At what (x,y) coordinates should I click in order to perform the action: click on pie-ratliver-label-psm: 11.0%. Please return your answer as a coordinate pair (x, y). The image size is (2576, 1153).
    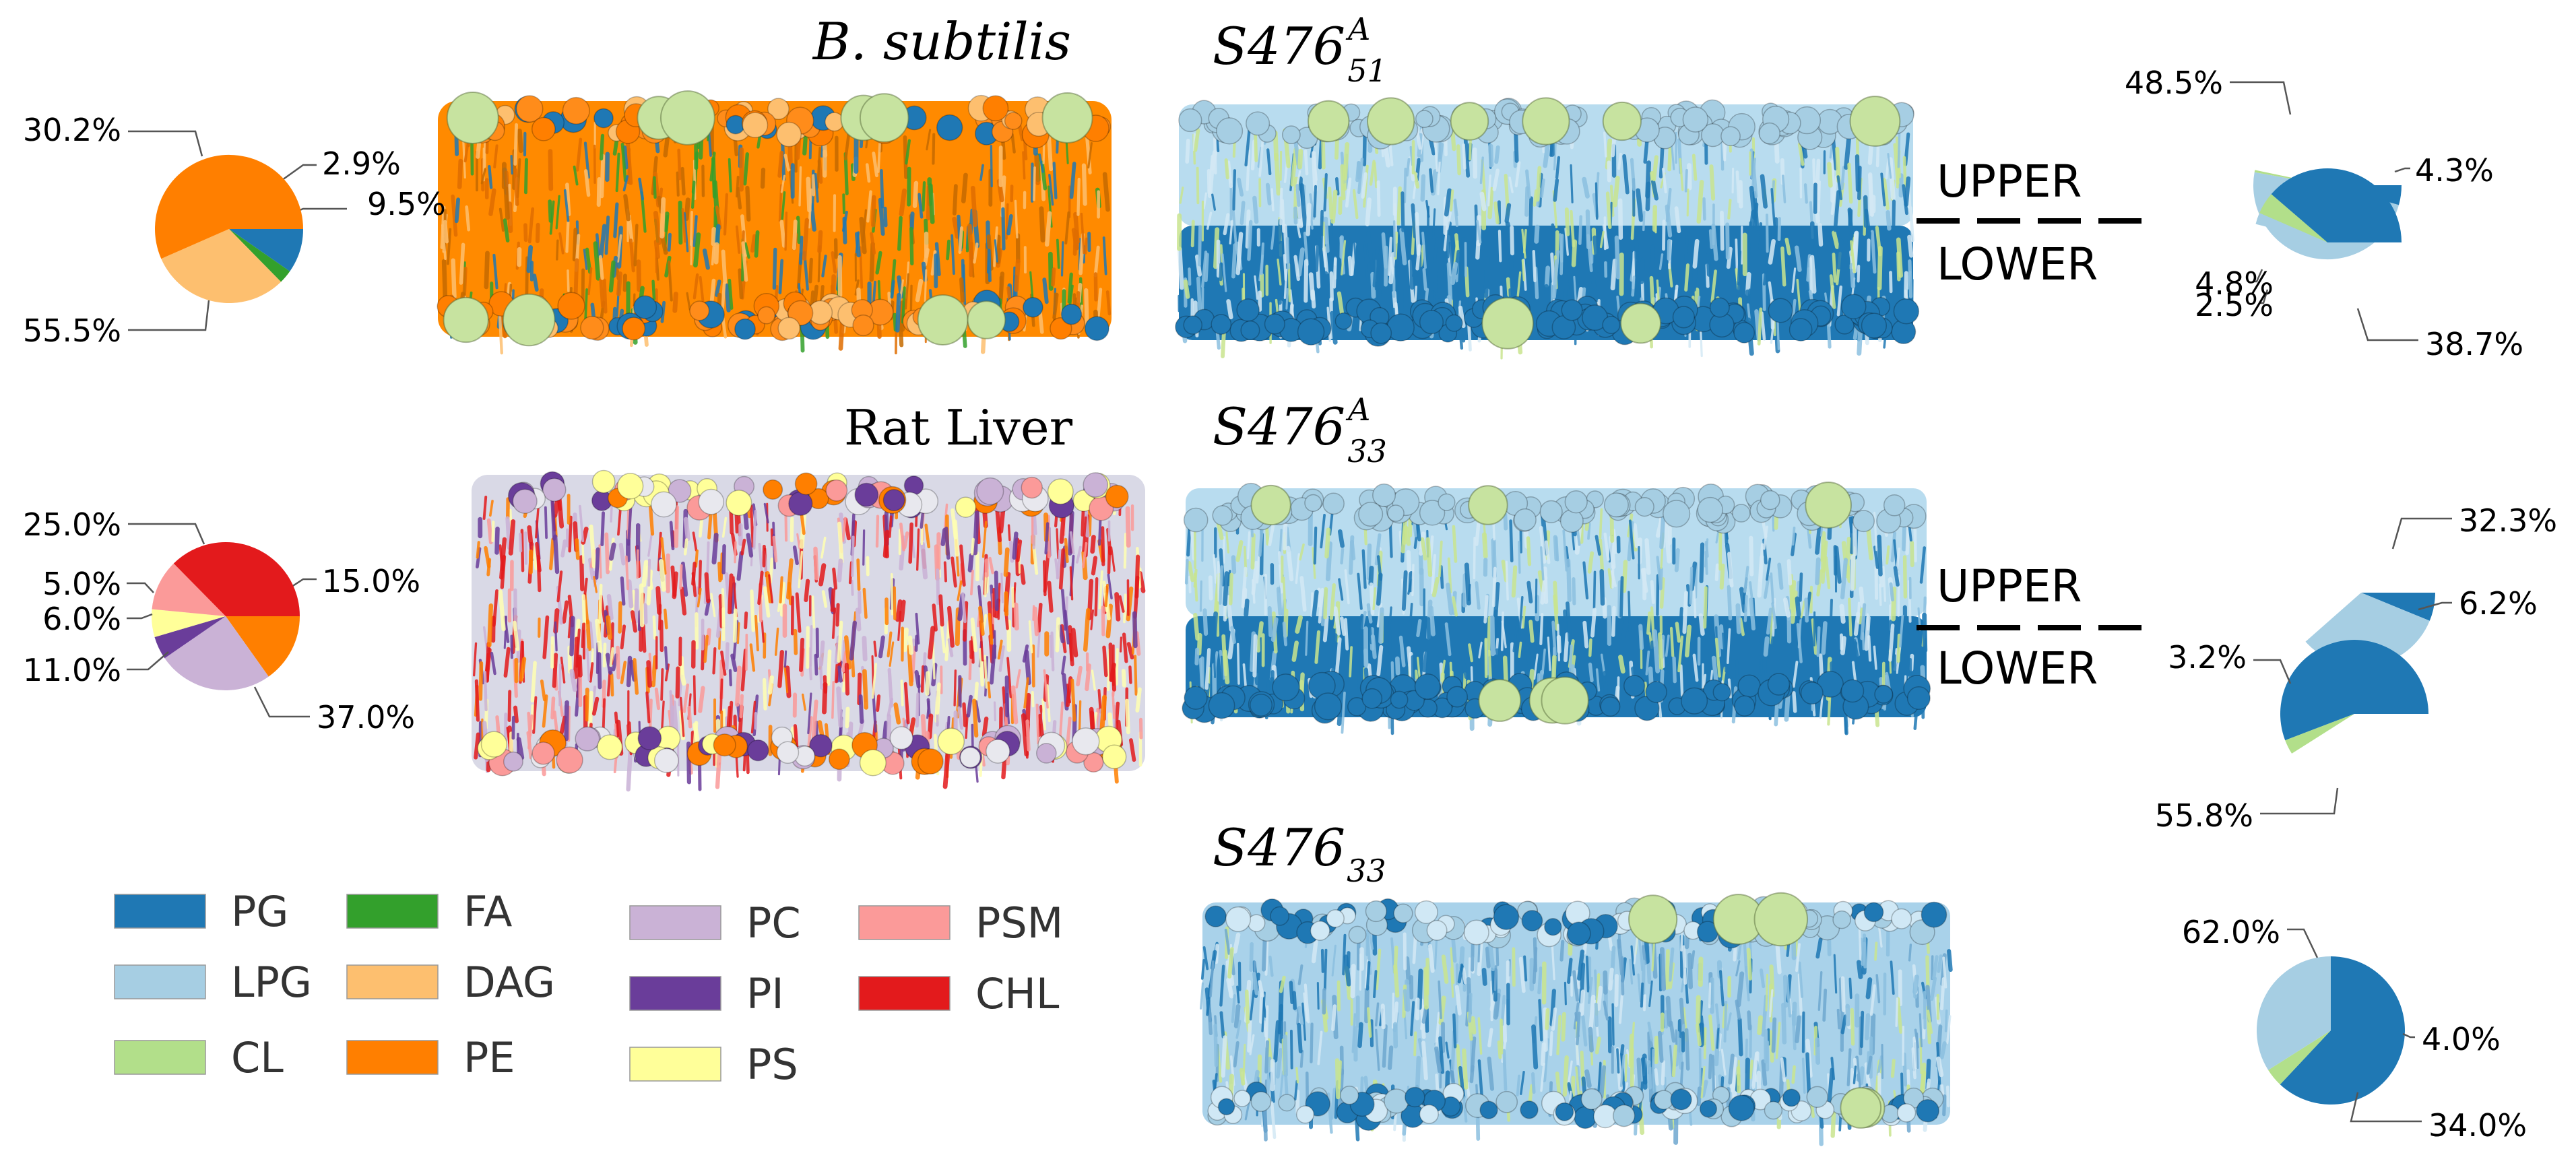
    Looking at the image, I should click on (72, 670).